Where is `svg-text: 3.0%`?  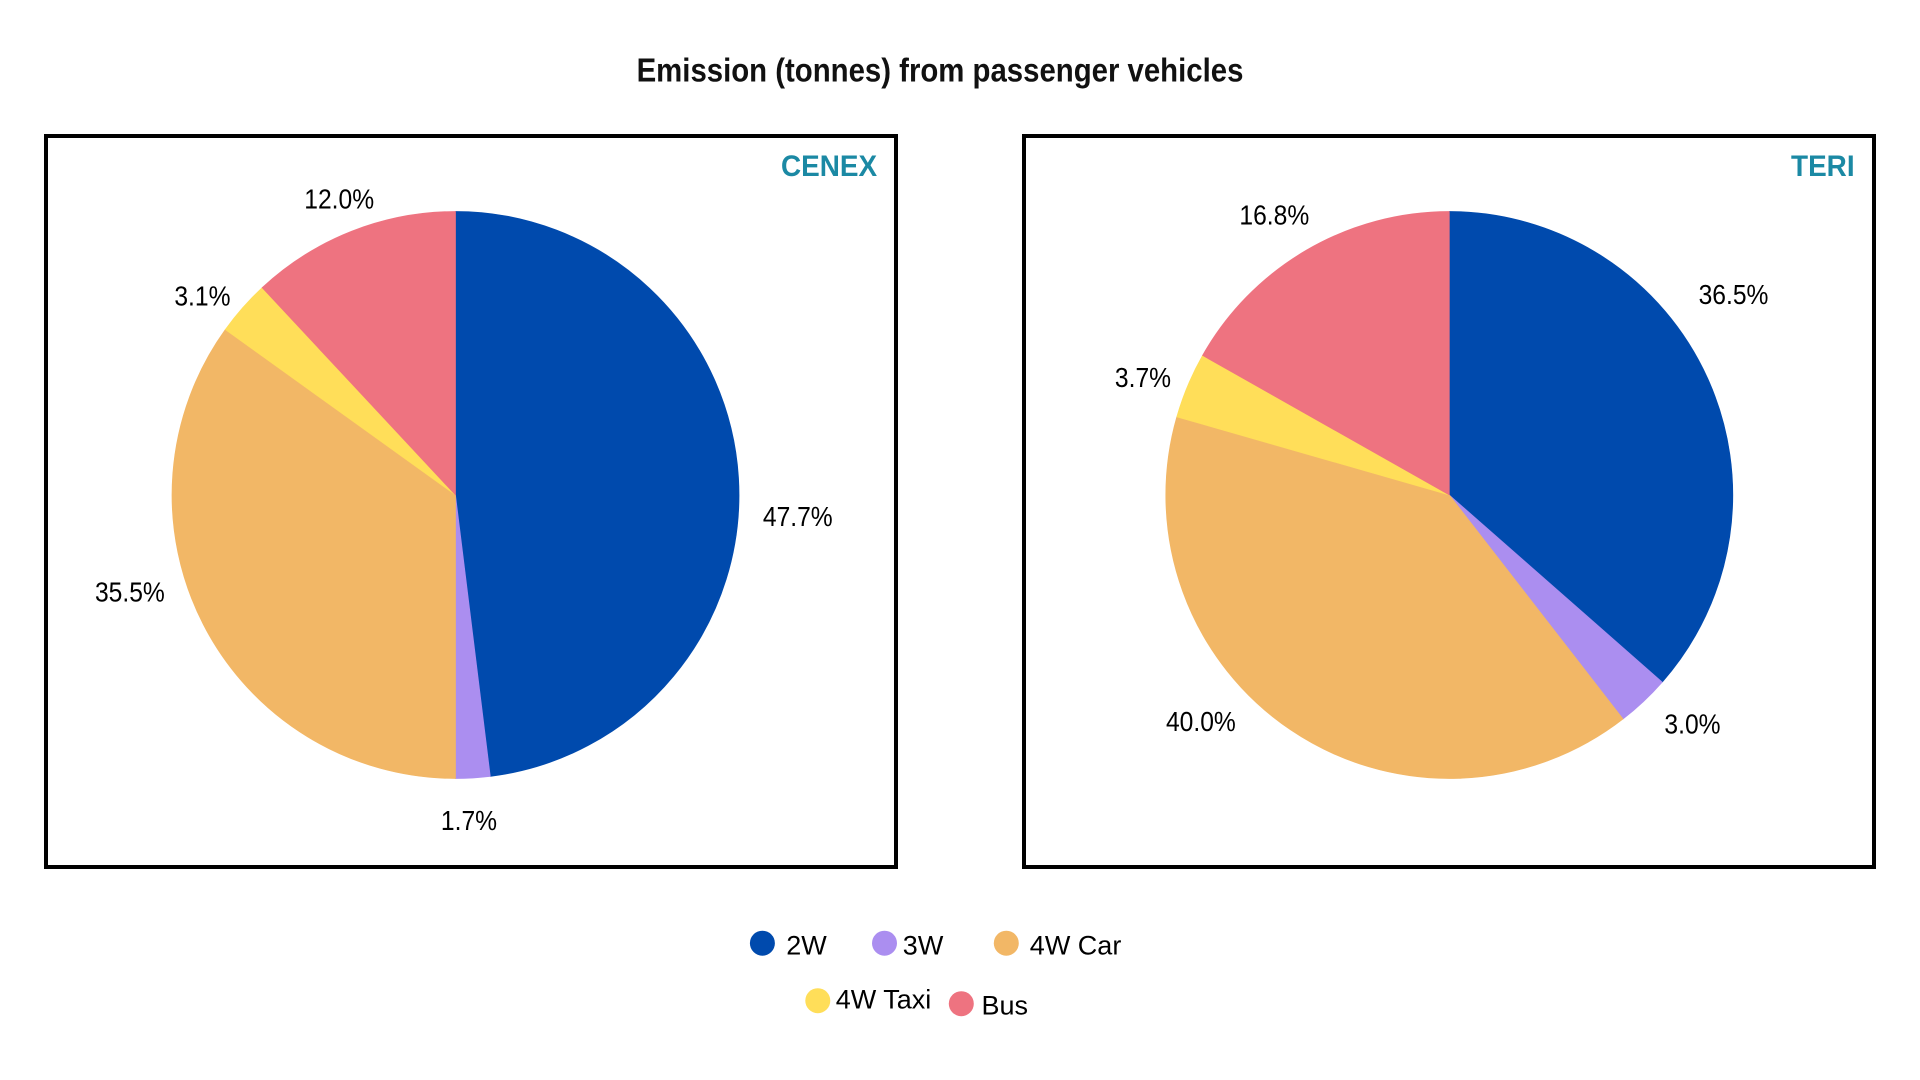 svg-text: 3.0% is located at coordinates (1692, 724).